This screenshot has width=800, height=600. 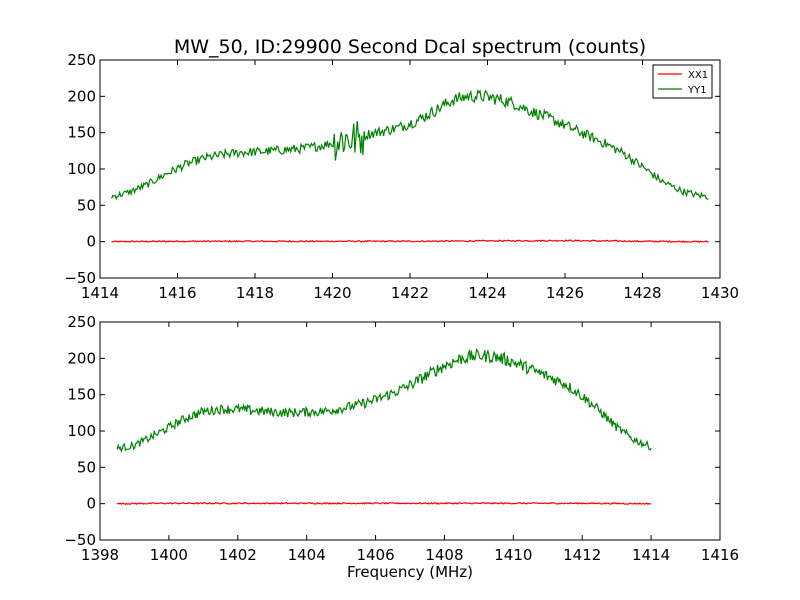 I want to click on x-tick-label: 1400, so click(x=169, y=555).